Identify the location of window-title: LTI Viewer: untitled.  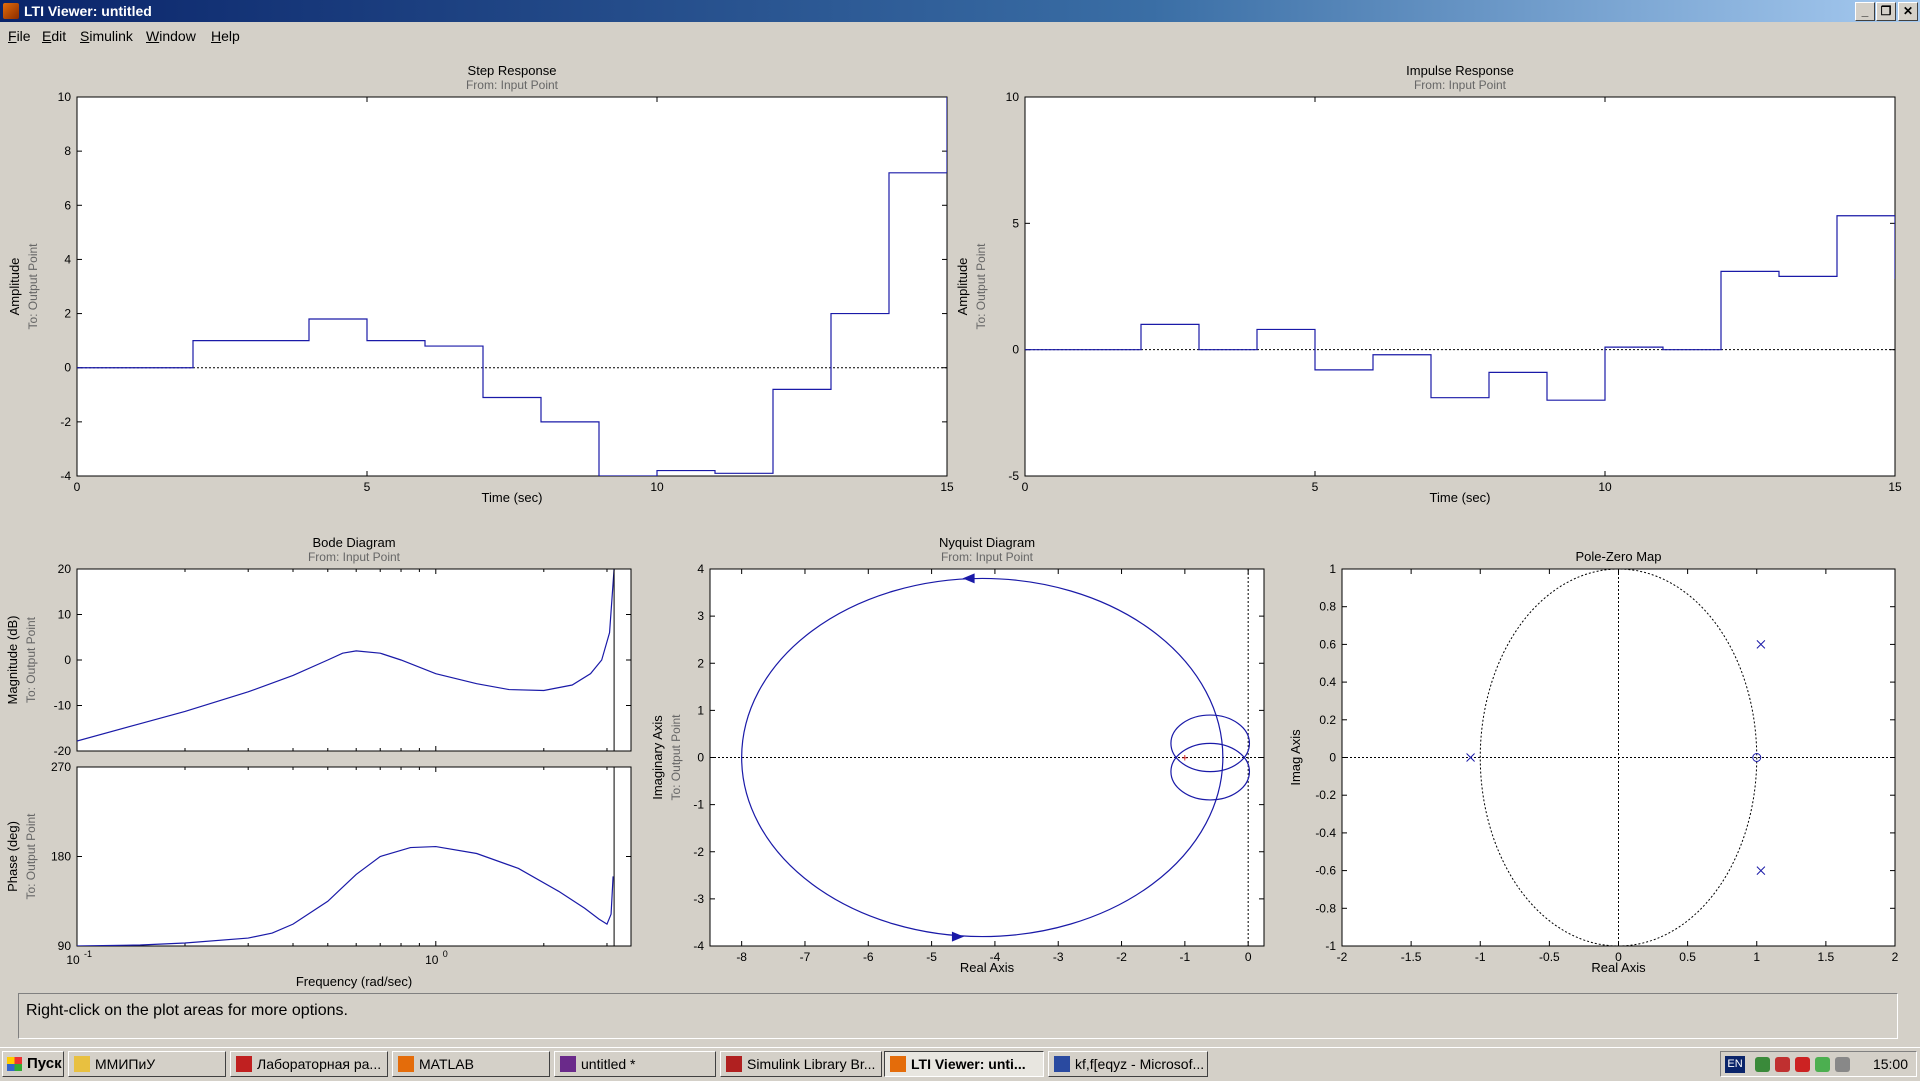
(88, 11).